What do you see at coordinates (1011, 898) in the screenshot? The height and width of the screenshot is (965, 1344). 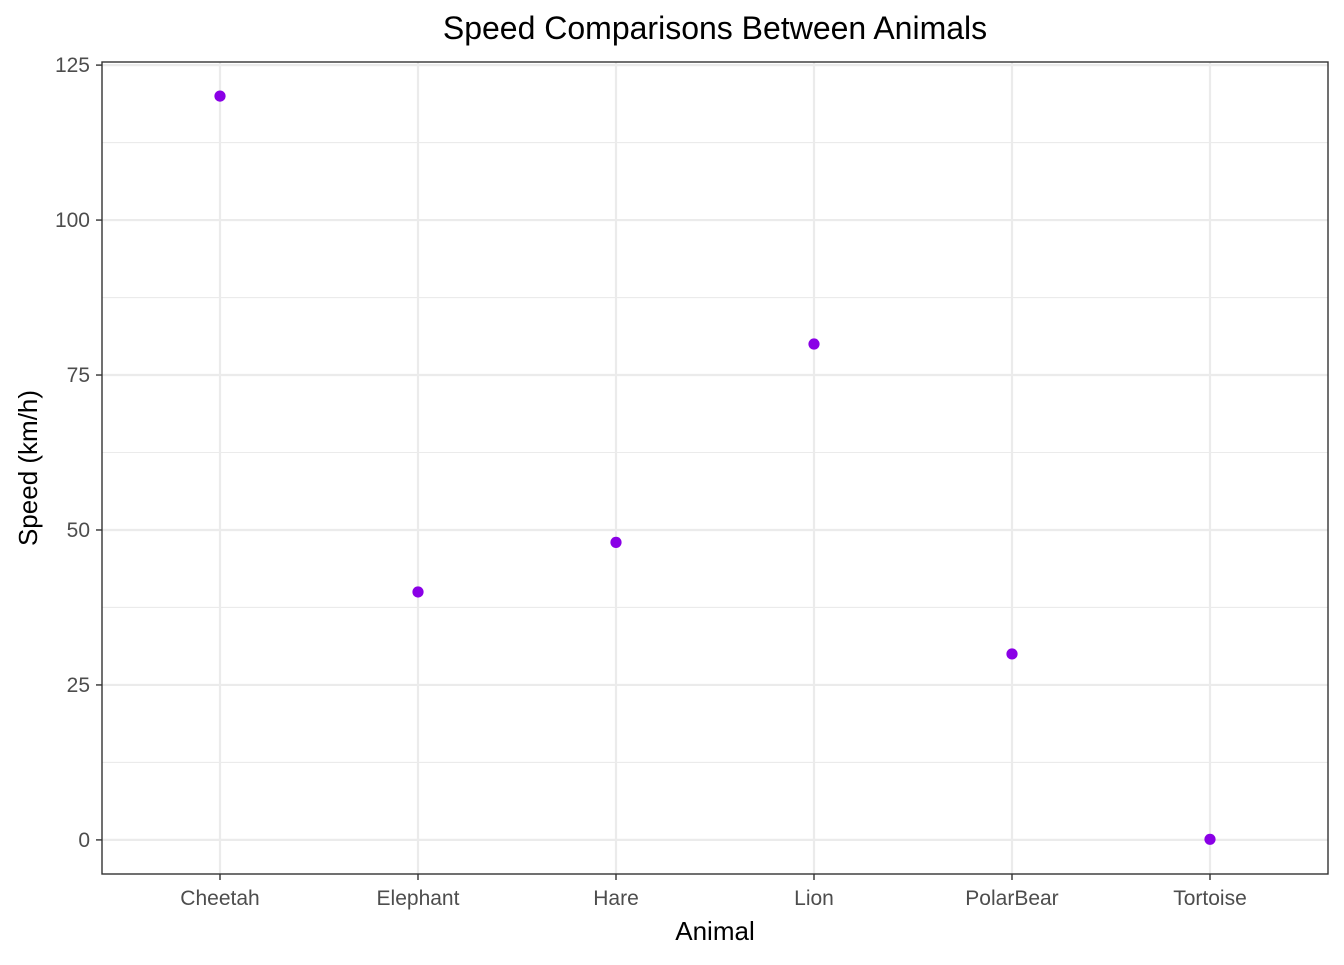 I see `x-tick-label: PolarBear` at bounding box center [1011, 898].